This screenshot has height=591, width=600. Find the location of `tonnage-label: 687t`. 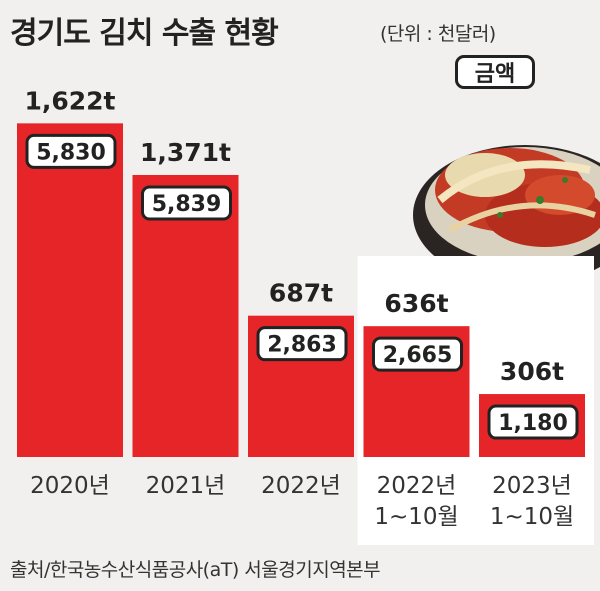

tonnage-label: 687t is located at coordinates (301, 293).